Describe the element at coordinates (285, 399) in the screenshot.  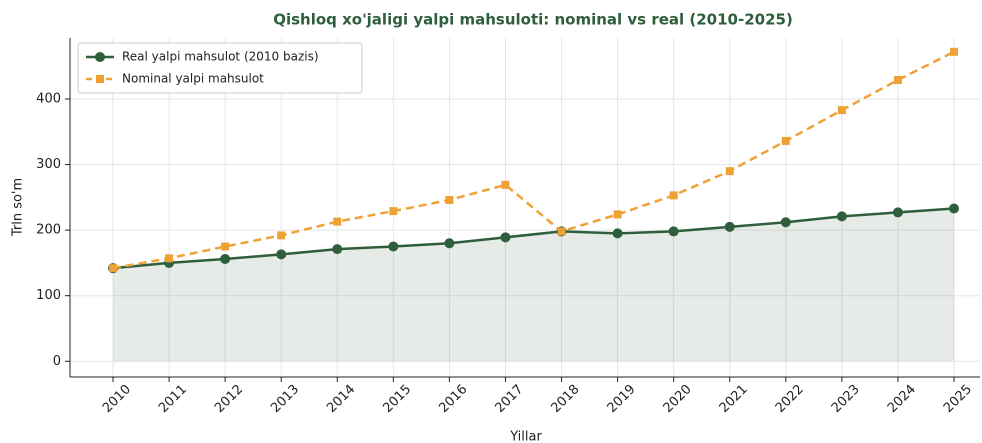
I see `x-tick-label: 2013` at that location.